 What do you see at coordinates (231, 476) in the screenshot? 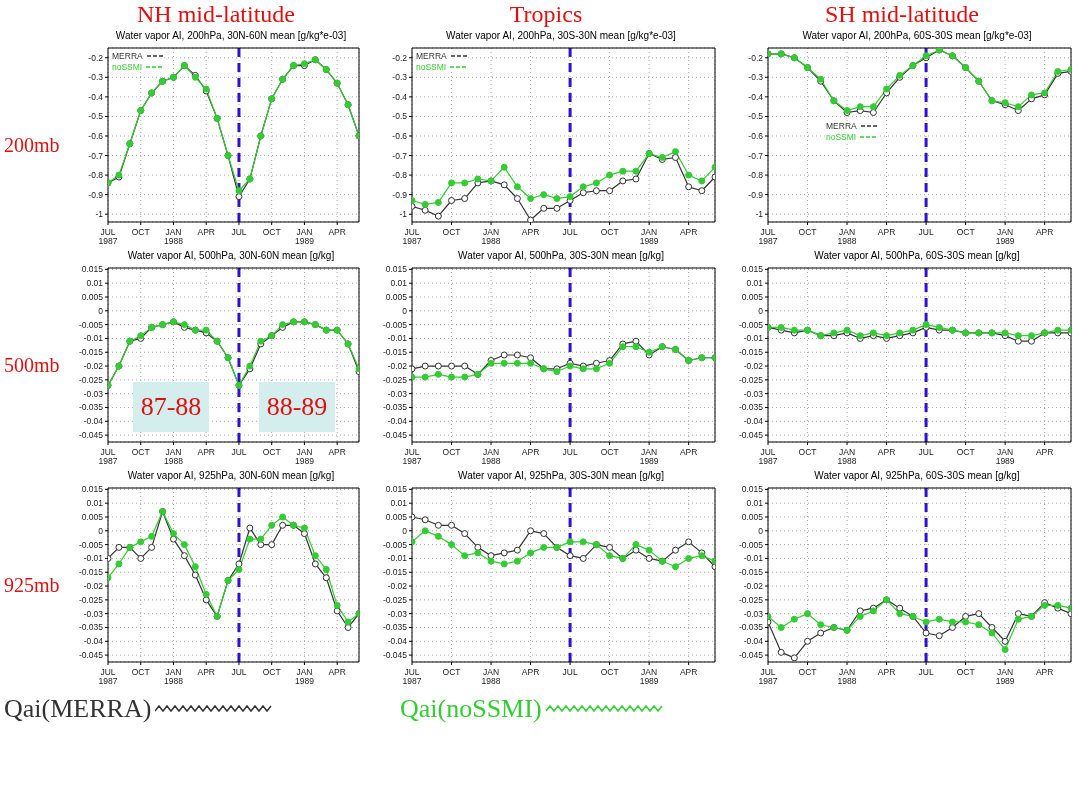
I see `chart-subtitle: Water vapor AI, 925hPa, 30N-60N mean [g/kg]` at bounding box center [231, 476].